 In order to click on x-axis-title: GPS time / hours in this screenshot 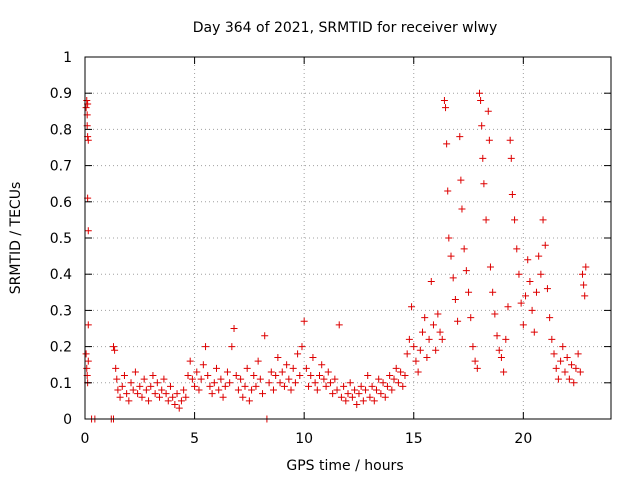, I will do `click(344, 466)`.